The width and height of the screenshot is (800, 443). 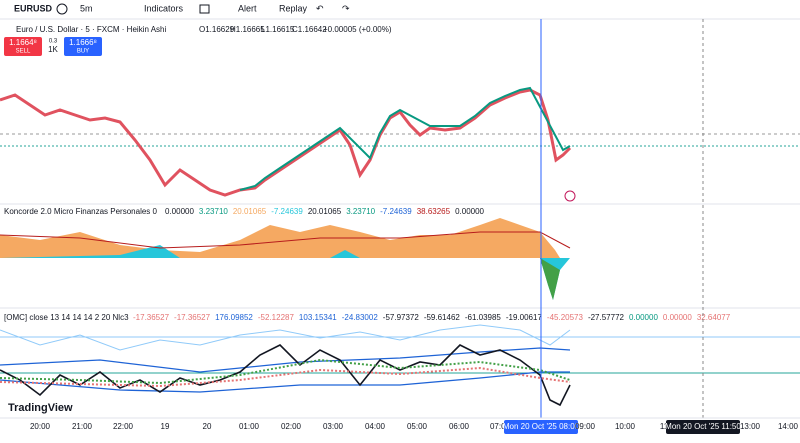 What do you see at coordinates (204, 9) in the screenshot?
I see `layout-icon` at bounding box center [204, 9].